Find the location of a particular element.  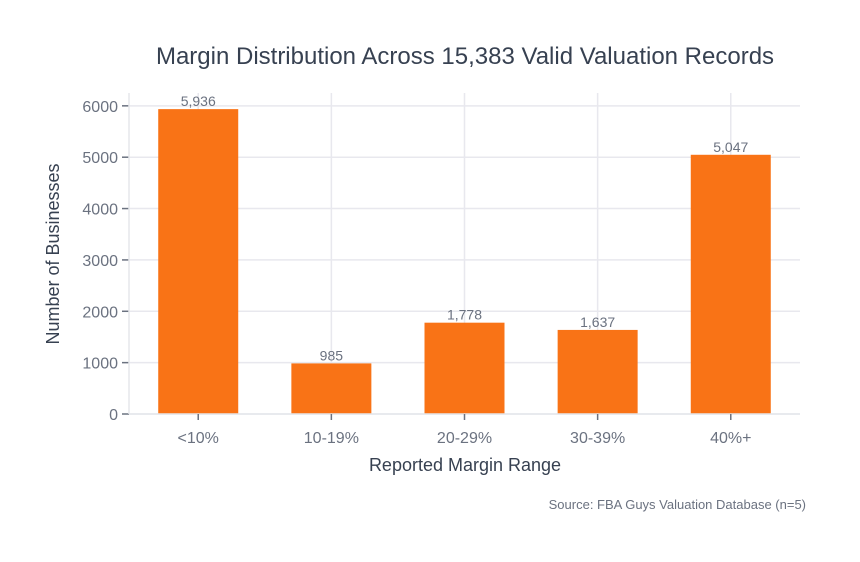

x-tick-label: 30-39% is located at coordinates (597, 438).